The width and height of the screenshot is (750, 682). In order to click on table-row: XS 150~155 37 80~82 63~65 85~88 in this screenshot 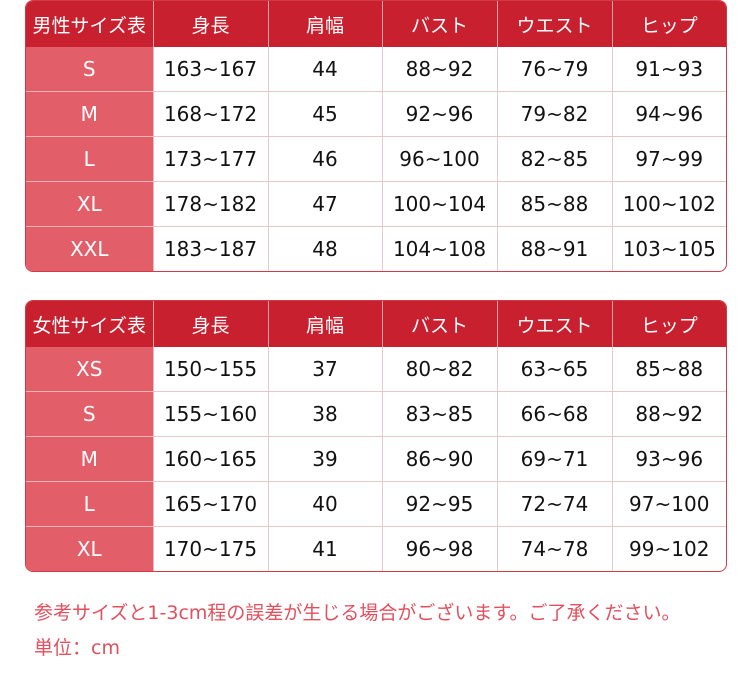, I will do `click(376, 369)`.